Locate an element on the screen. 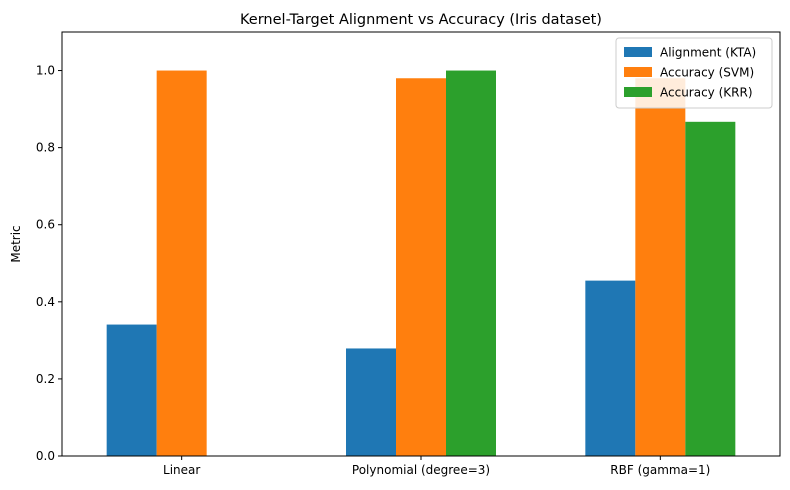  y-axis-title: Metric is located at coordinates (16, 243).